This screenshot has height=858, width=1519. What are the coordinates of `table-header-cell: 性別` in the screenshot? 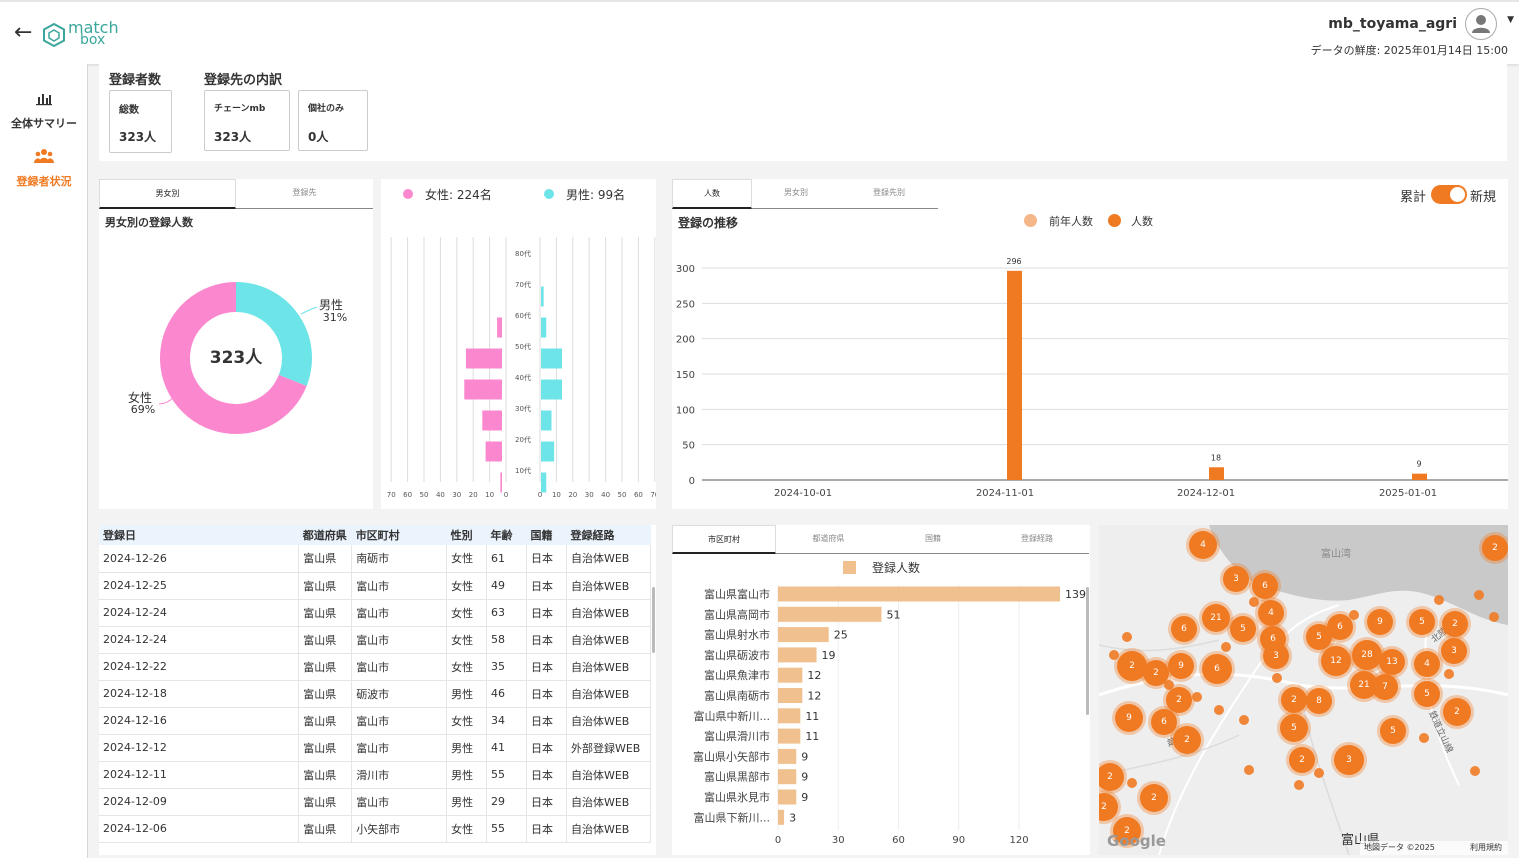 It's located at (466, 535).